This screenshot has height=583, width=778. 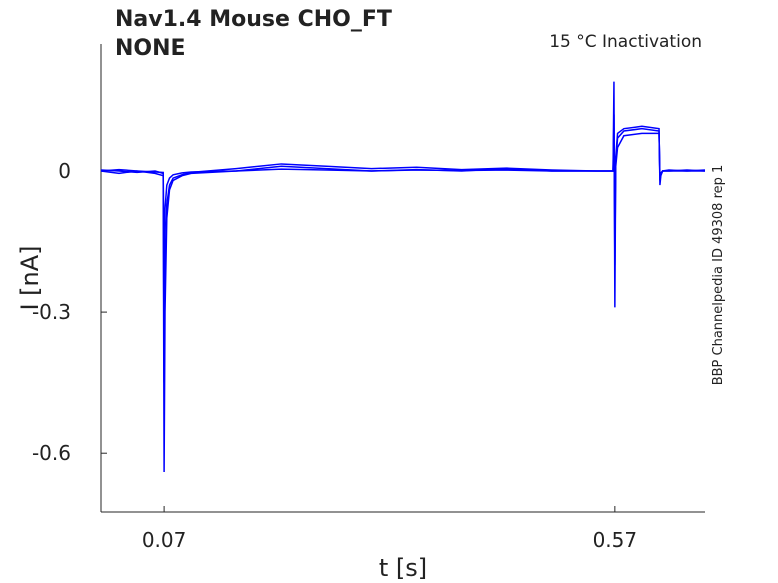 What do you see at coordinates (403, 568) in the screenshot?
I see `x-axis-label: t [s]` at bounding box center [403, 568].